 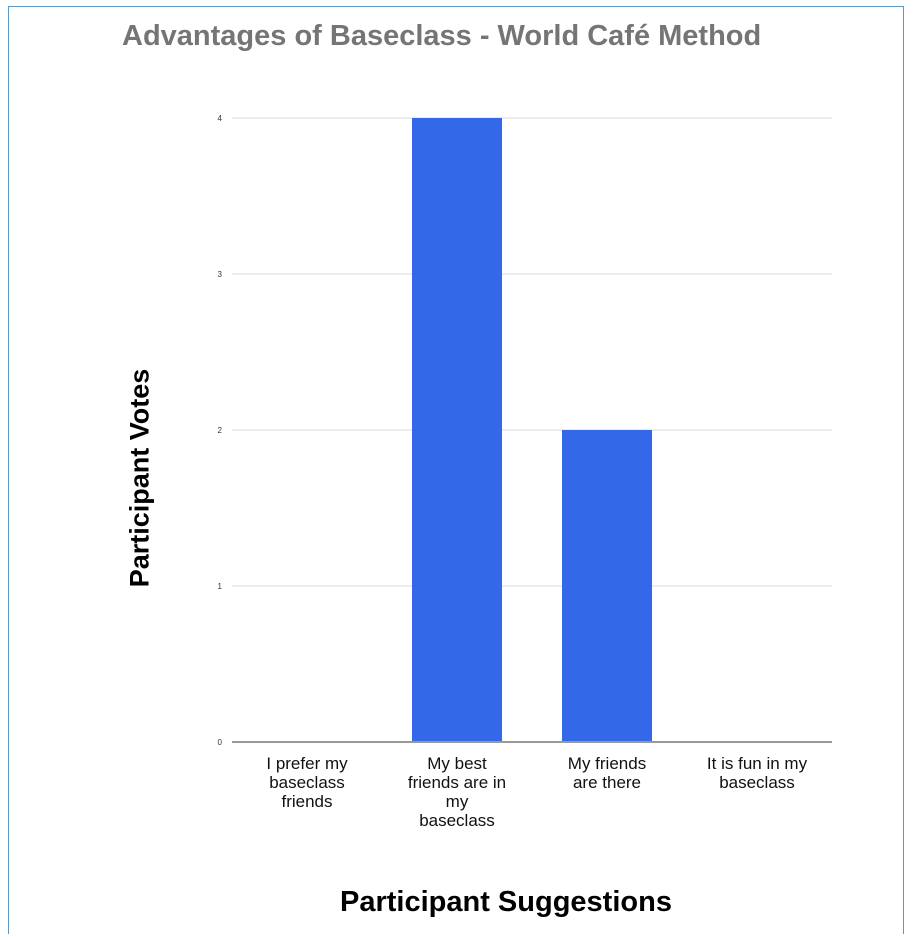 I want to click on y-tick-label: 3, so click(x=220, y=274).